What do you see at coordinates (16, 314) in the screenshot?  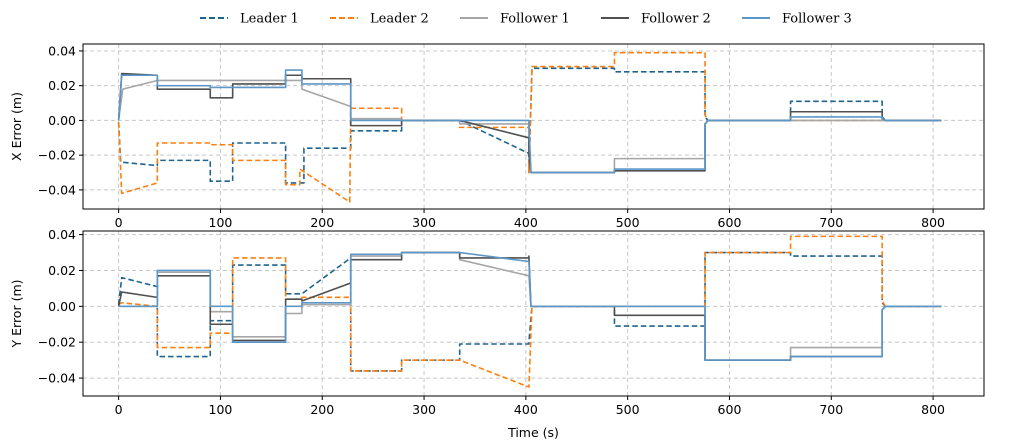 I see `y-axis-label: Y Error (m)` at bounding box center [16, 314].